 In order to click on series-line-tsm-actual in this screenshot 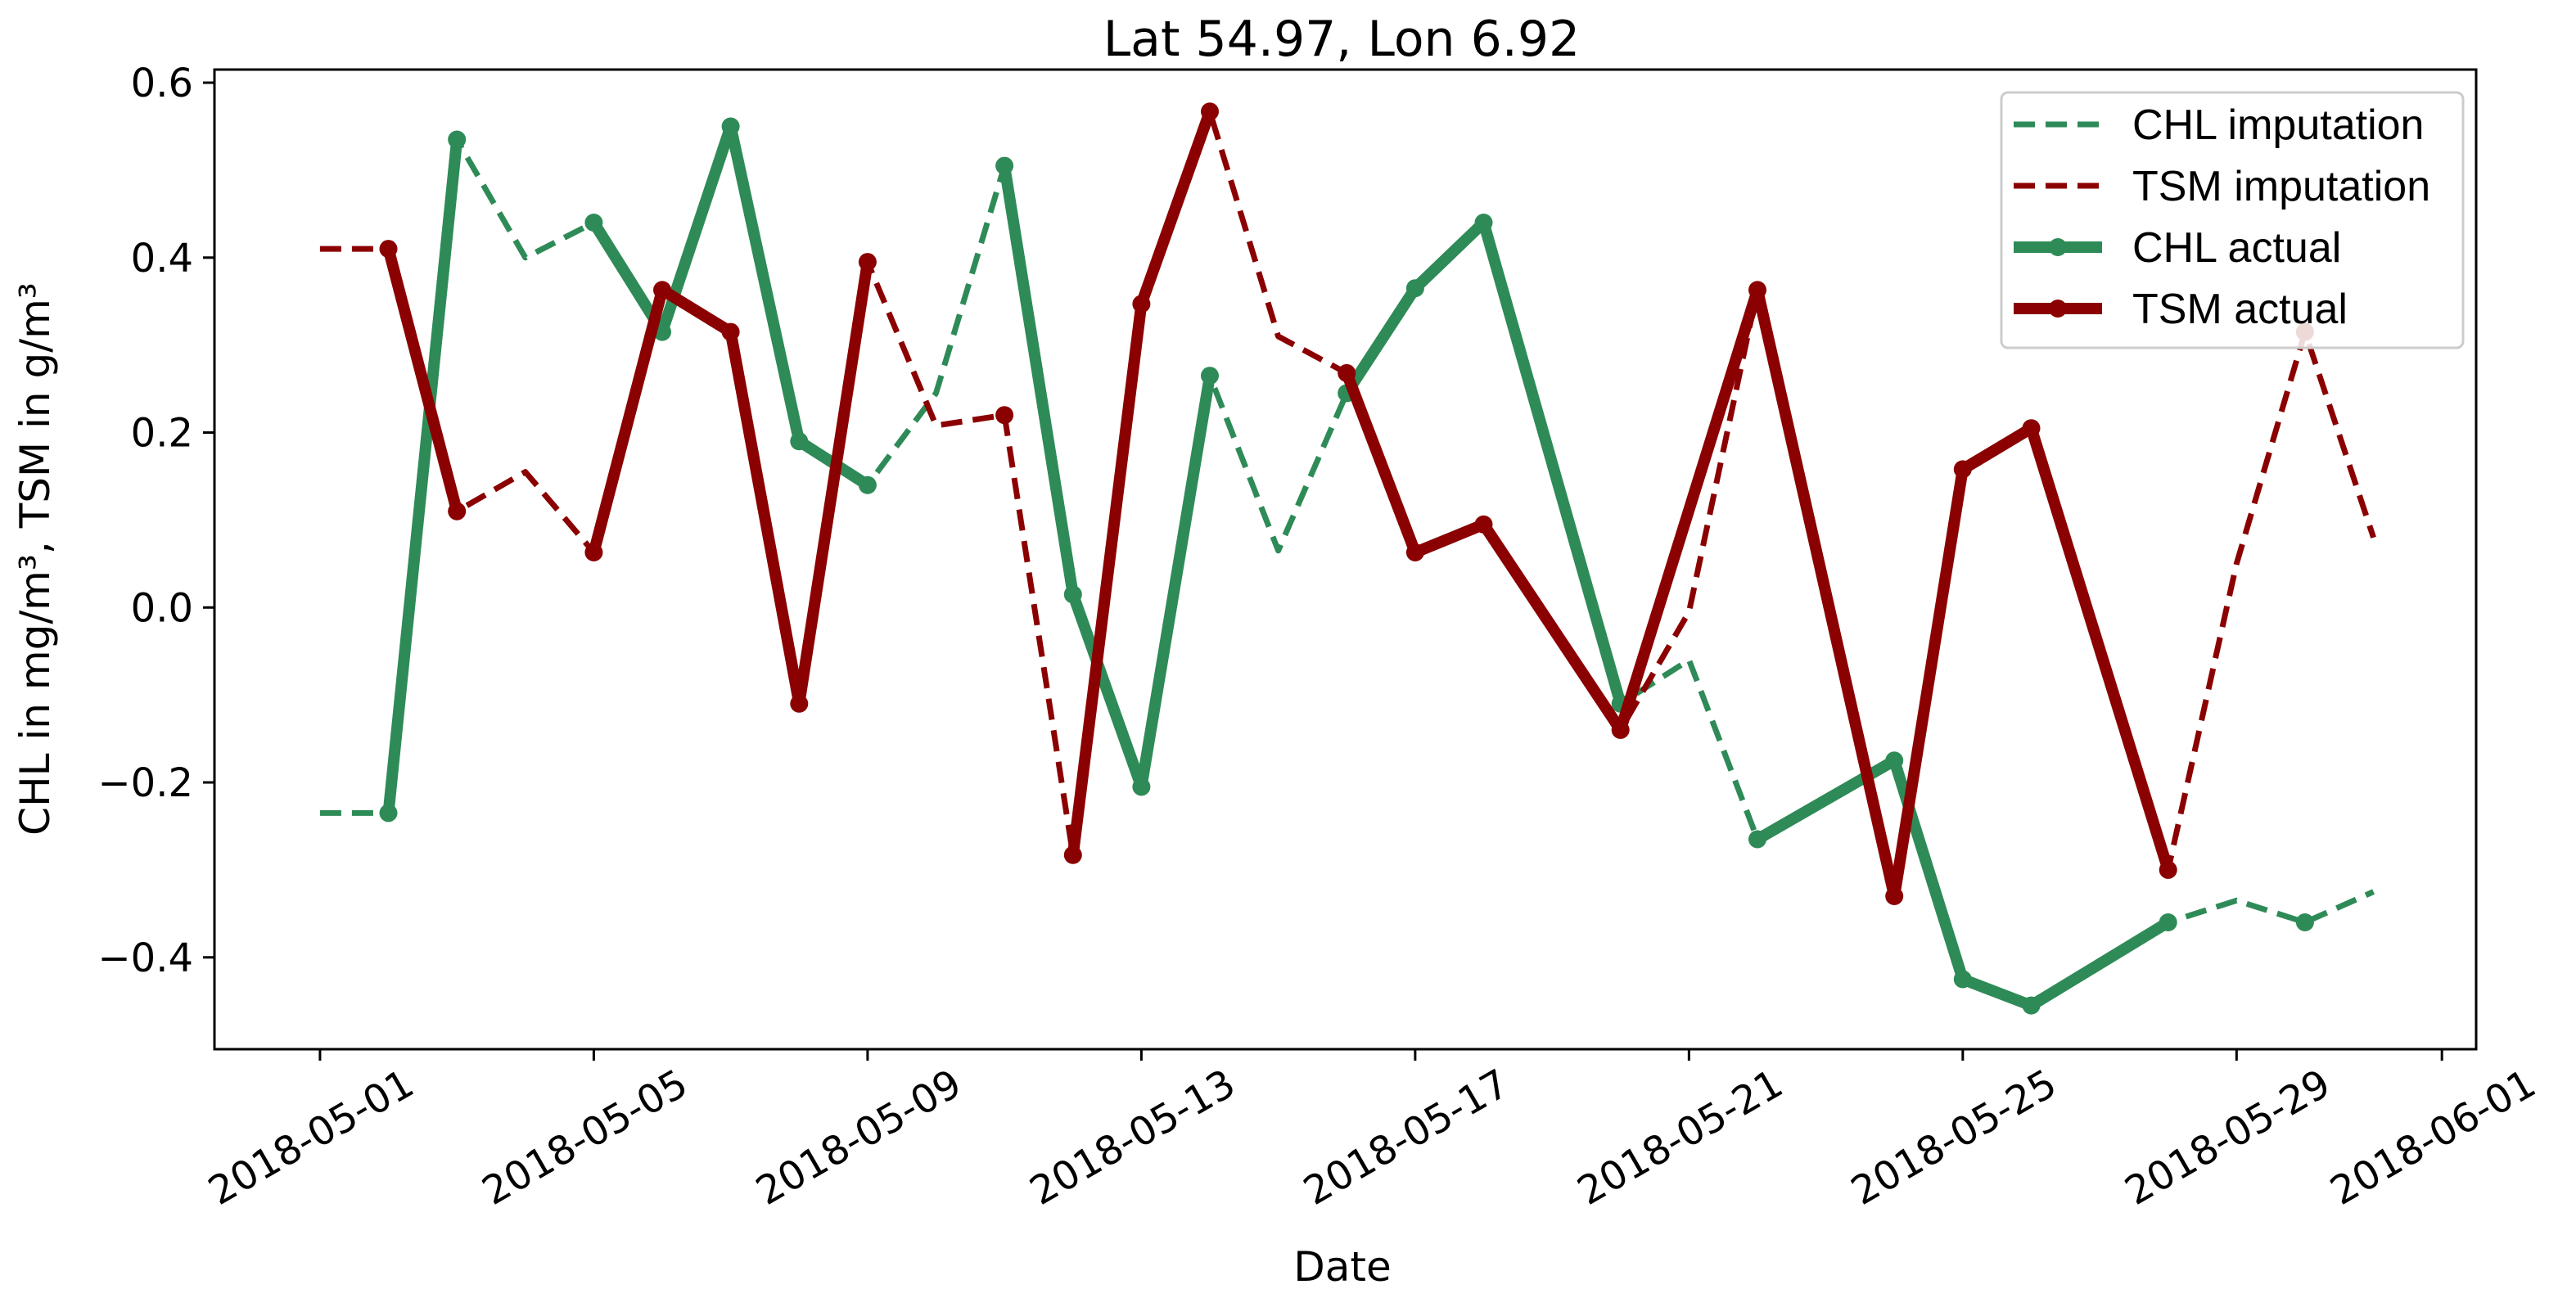, I will do `click(422, 380)`.